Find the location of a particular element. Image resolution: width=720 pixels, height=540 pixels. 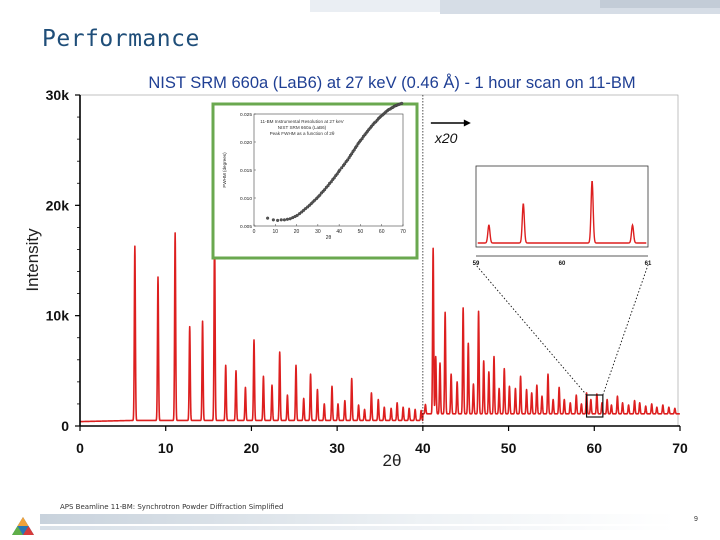

zoom-tick-label: 59 is located at coordinates (476, 264).